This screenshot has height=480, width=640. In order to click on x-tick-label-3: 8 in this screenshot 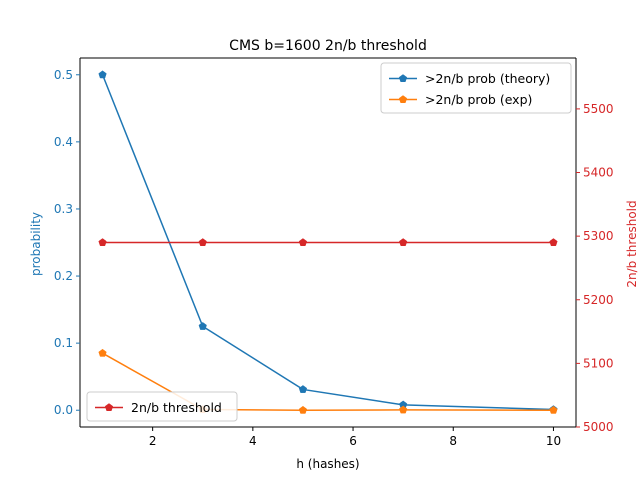, I will do `click(453, 441)`.